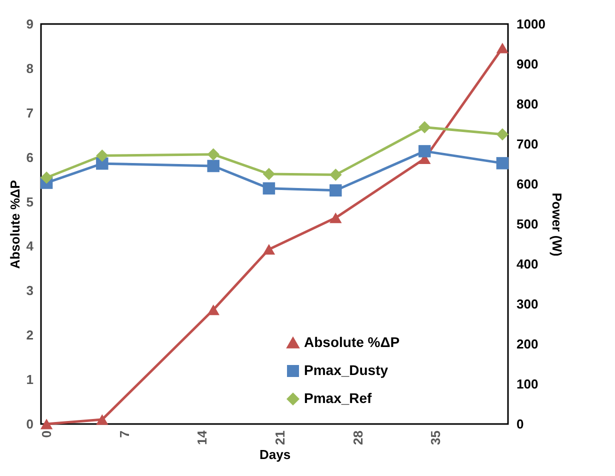 This screenshot has height=476, width=615. I want to click on y2-tick-label: 800, so click(527, 104).